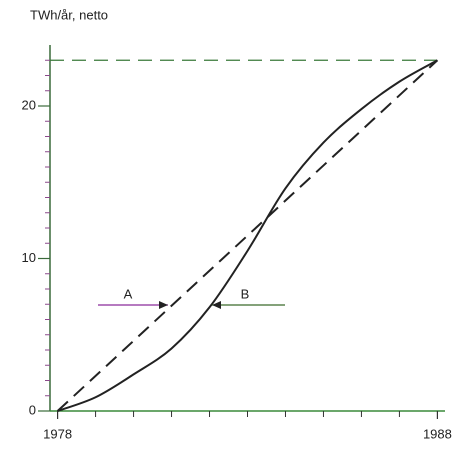 This screenshot has height=451, width=460. I want to click on x-tick-label: 1988, so click(437, 433).